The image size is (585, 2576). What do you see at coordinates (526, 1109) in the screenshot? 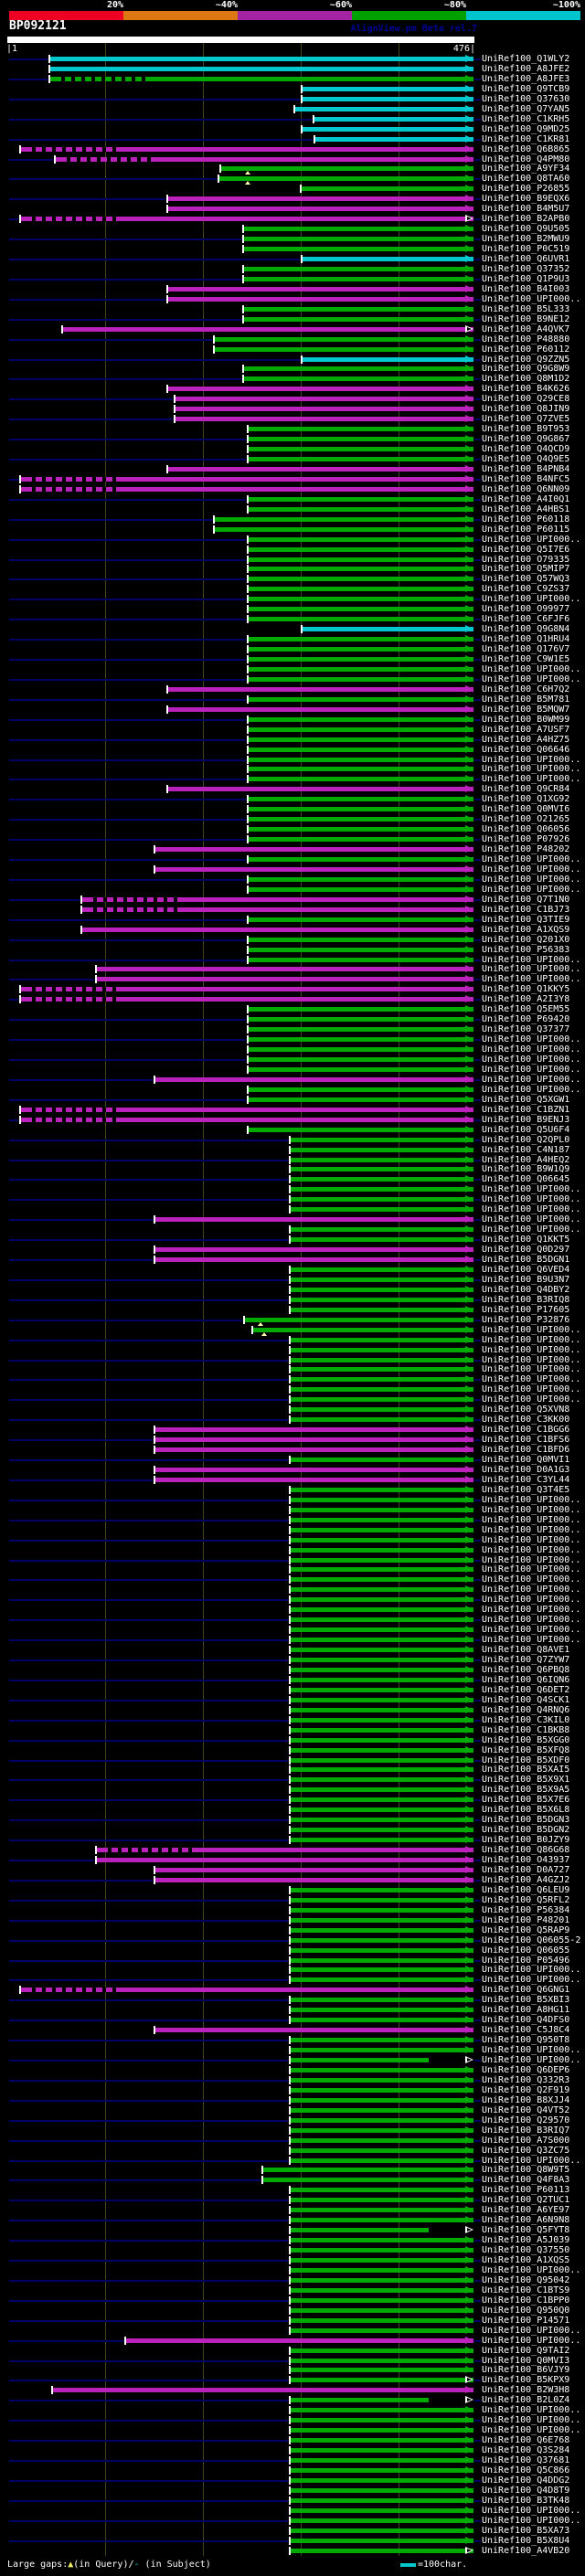
I see `hit-label: UniRef100_C1BZN1` at bounding box center [526, 1109].